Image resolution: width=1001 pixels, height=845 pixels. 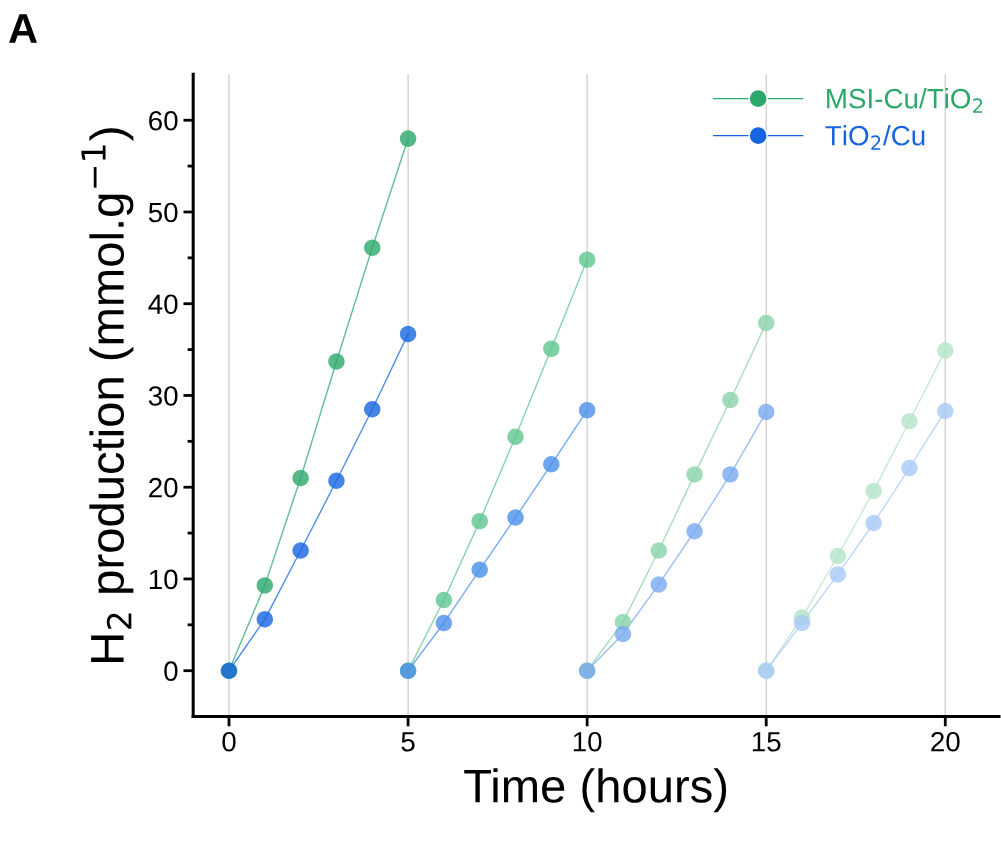 What do you see at coordinates (408, 742) in the screenshot?
I see `x-tick-label: 5` at bounding box center [408, 742].